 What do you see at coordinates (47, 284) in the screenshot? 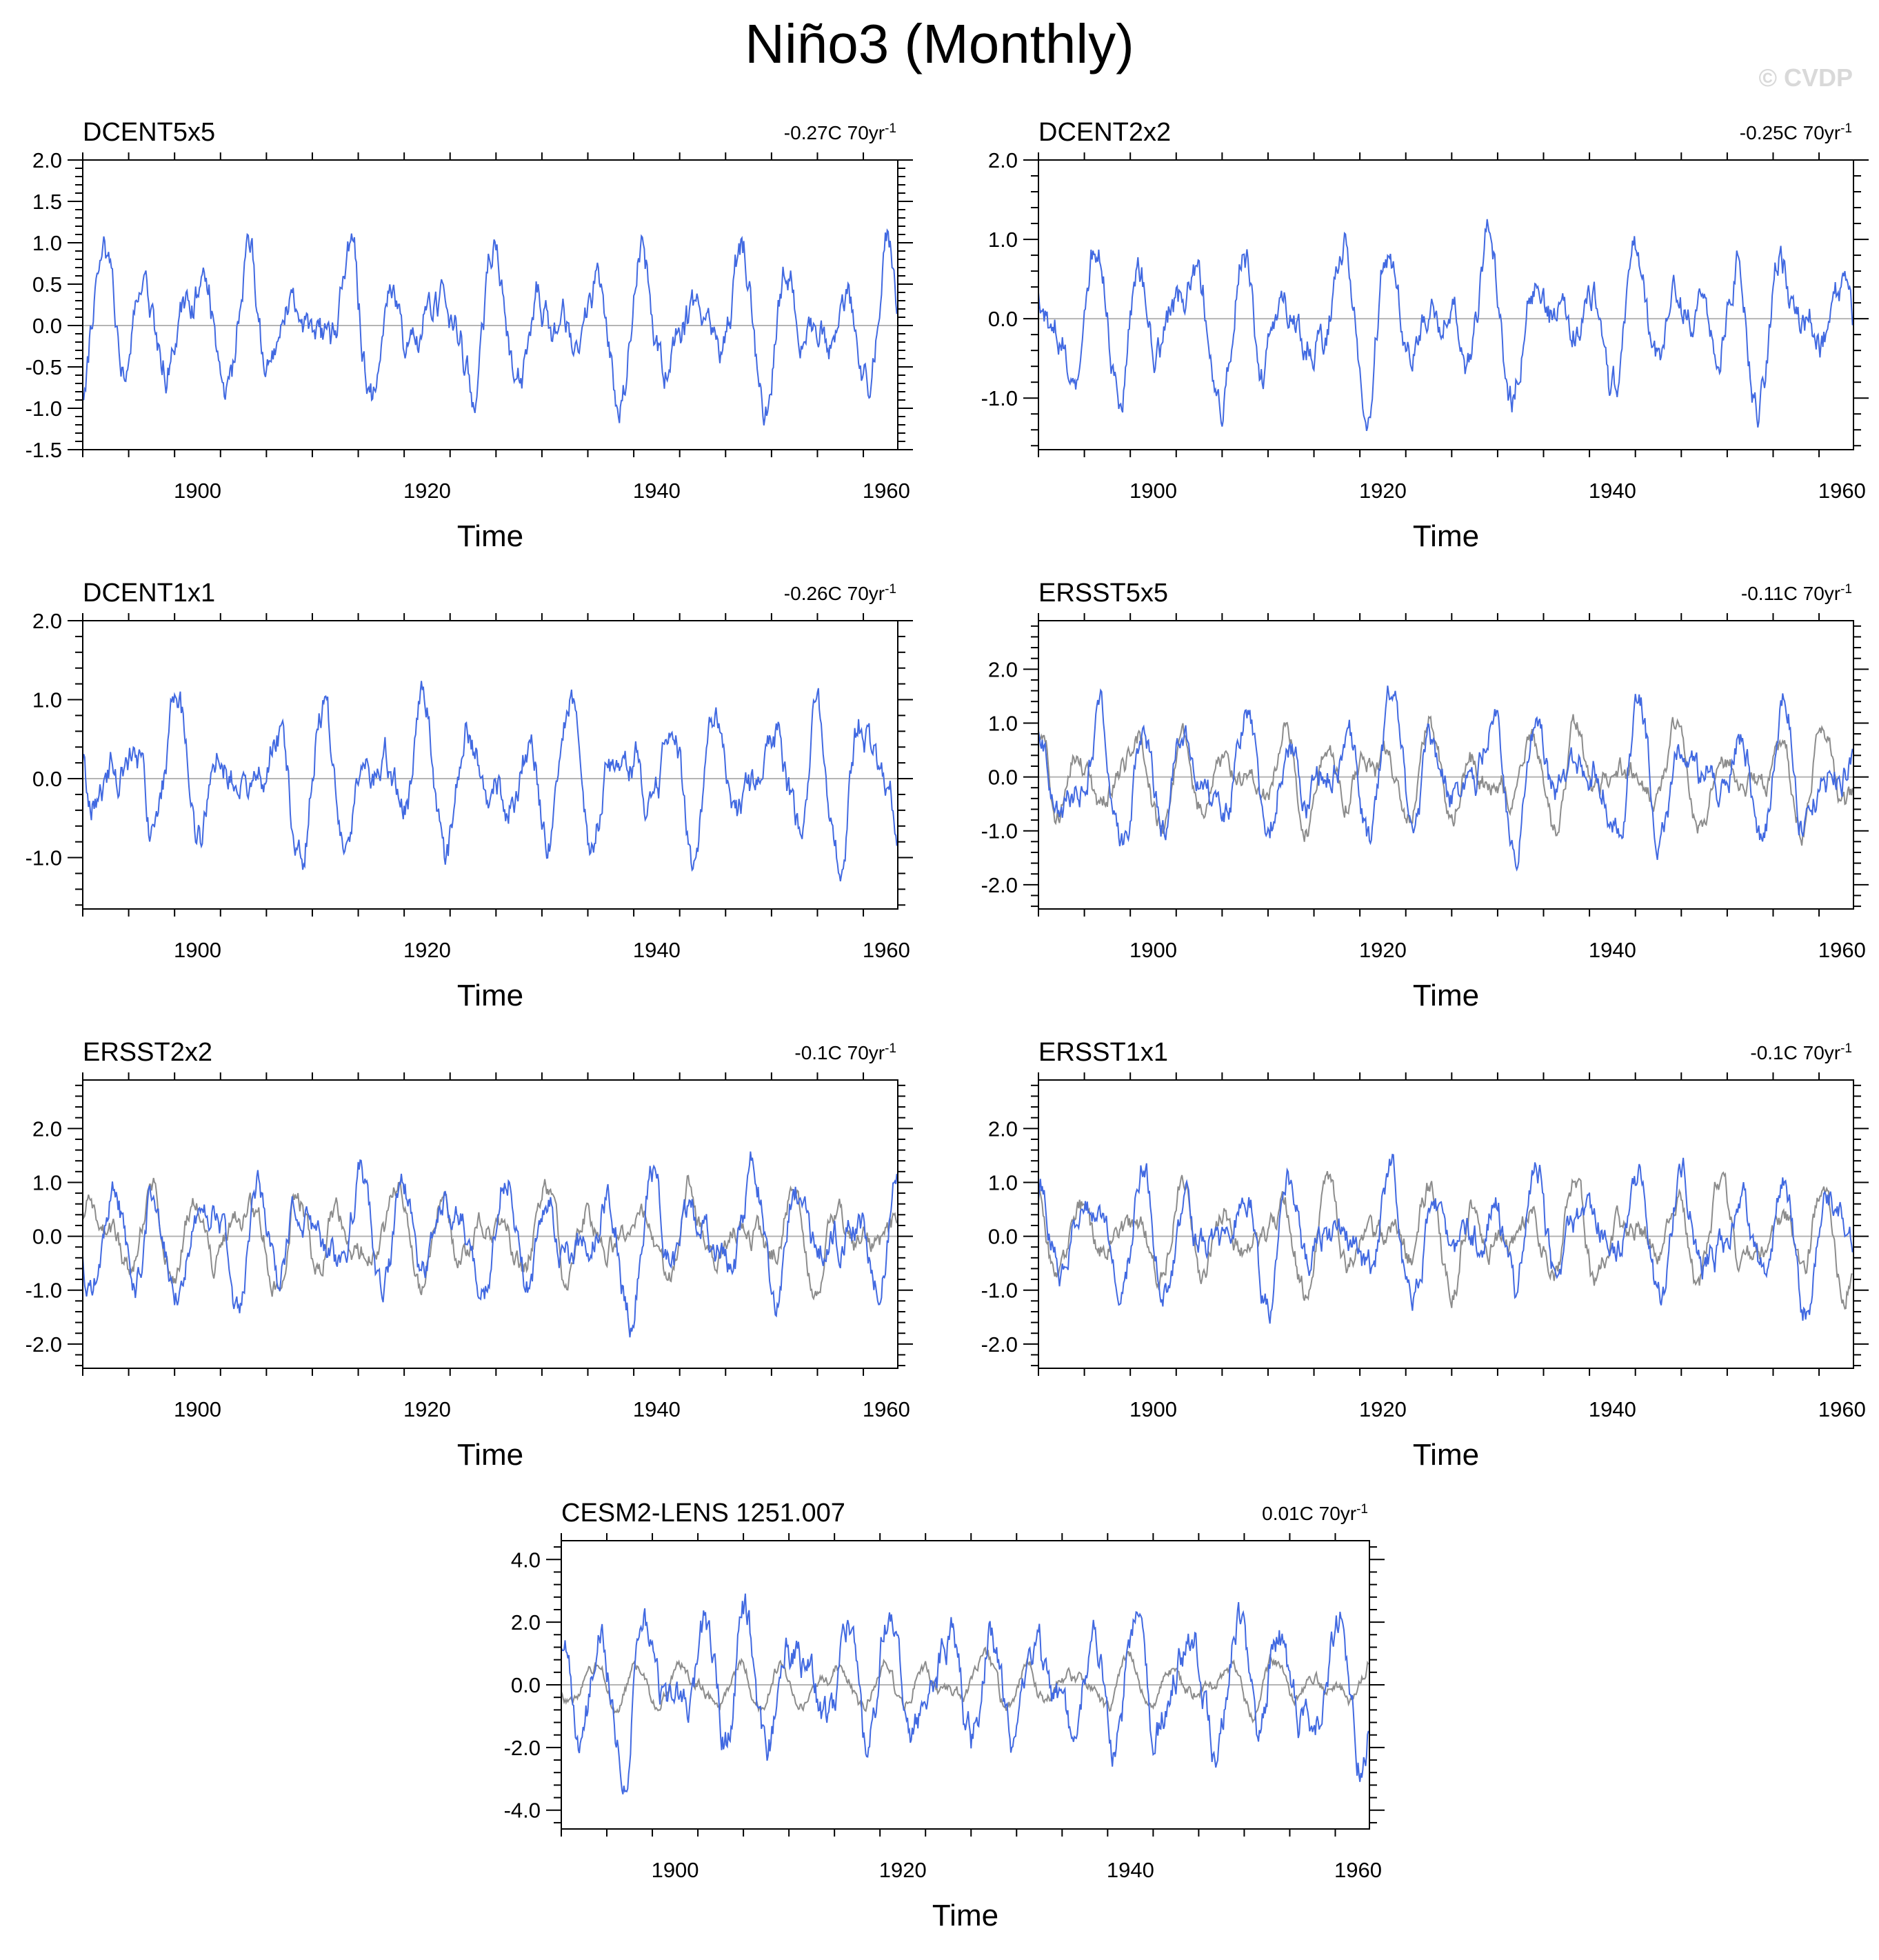
I see `y-tick-label: 0.5` at bounding box center [47, 284].